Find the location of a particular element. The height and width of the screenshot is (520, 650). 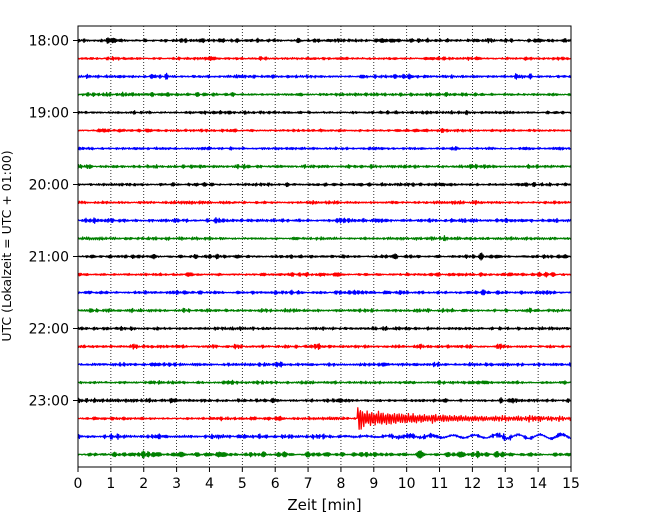

x-axis: 0 1 2 3 4 5 6 7 8 9 10 11 12 13 14 15 is located at coordinates (327, 479).